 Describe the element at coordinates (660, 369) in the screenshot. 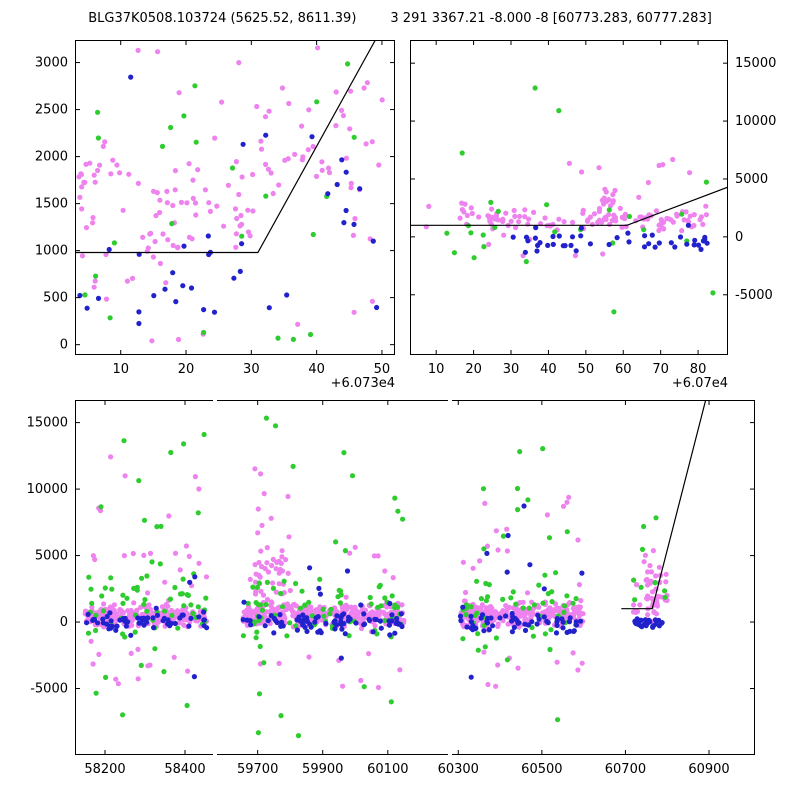

I see `x-tick-label: 70` at that location.